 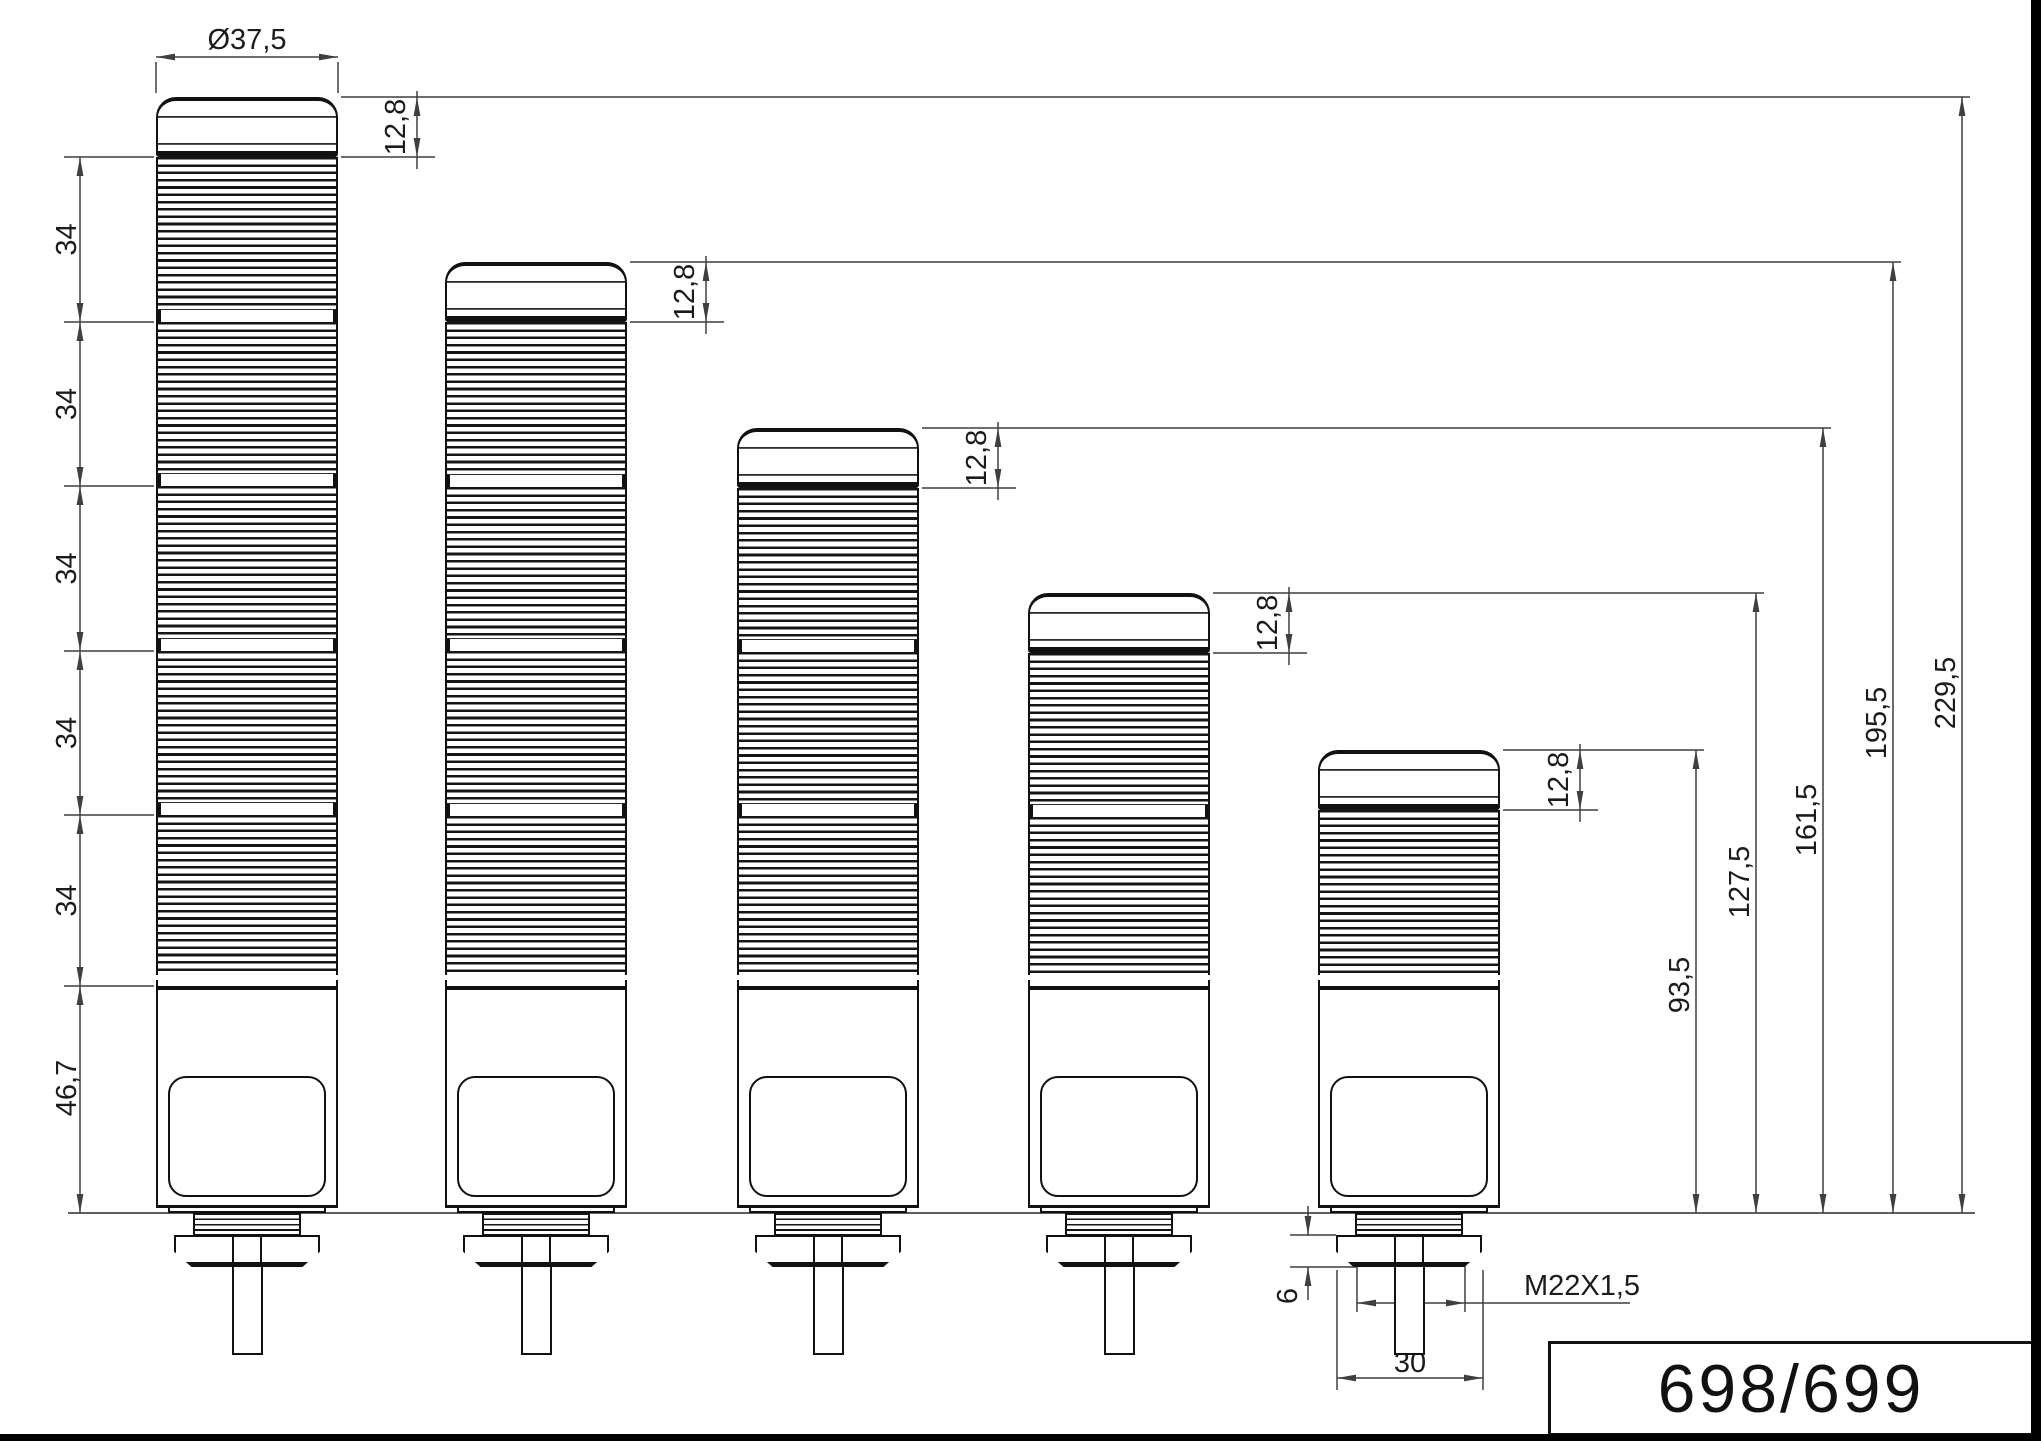 What do you see at coordinates (1020, 1437) in the screenshot?
I see `sheet-border-bottom` at bounding box center [1020, 1437].